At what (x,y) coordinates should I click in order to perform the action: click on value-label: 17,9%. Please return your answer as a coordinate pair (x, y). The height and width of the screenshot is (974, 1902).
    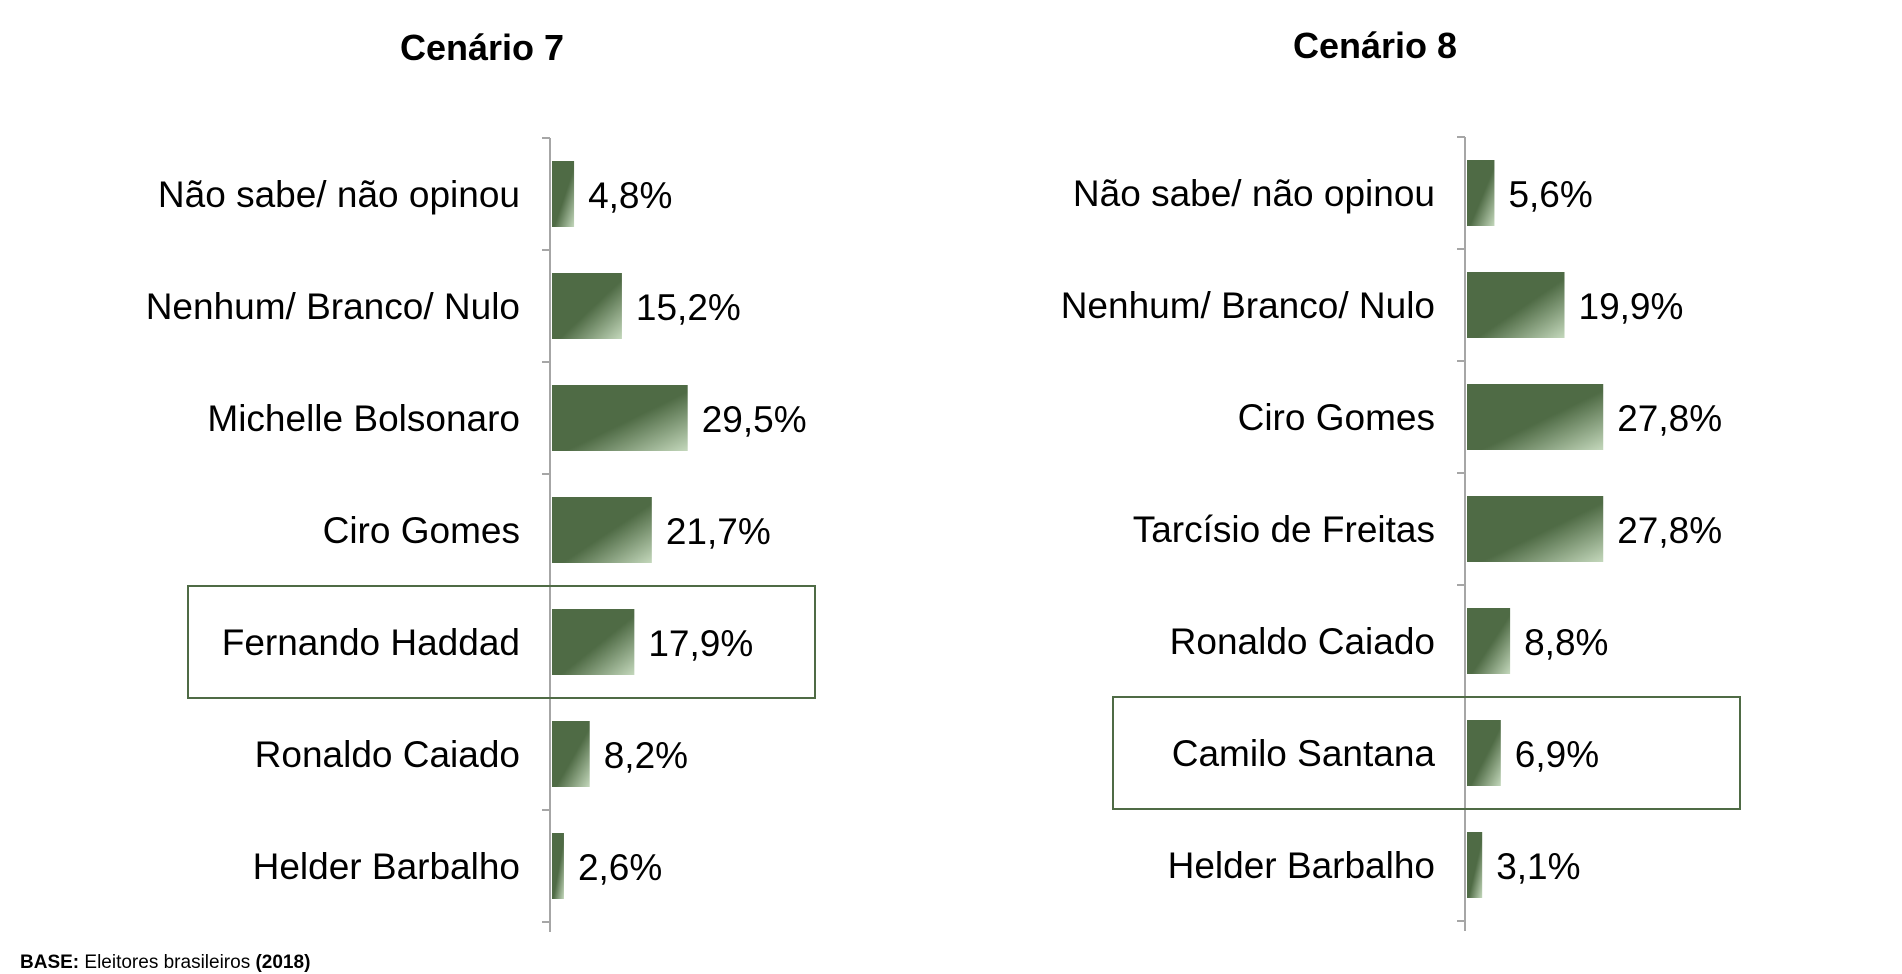
    Looking at the image, I should click on (700, 643).